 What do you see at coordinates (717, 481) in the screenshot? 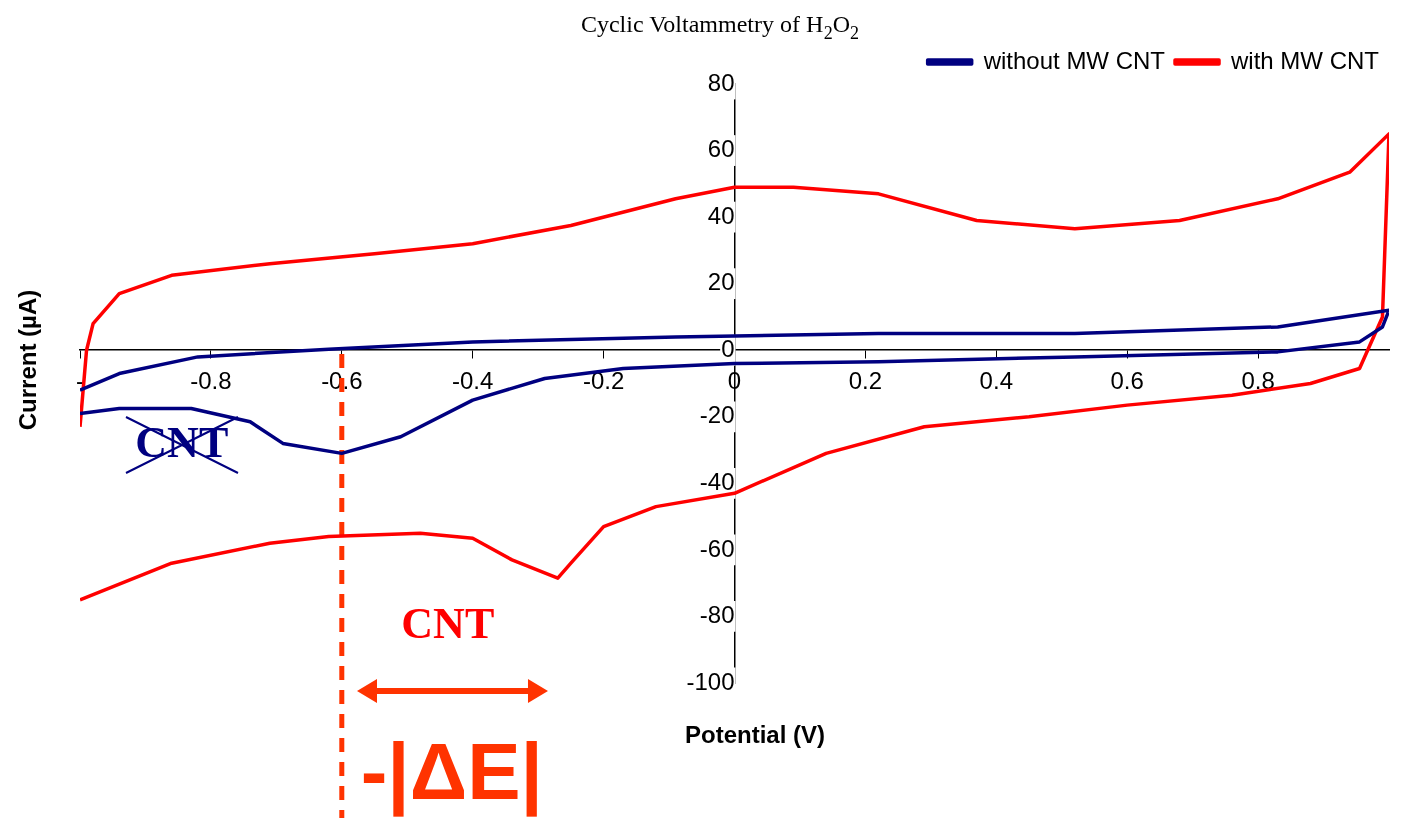
I see `y-tick-label: -40` at bounding box center [717, 481].